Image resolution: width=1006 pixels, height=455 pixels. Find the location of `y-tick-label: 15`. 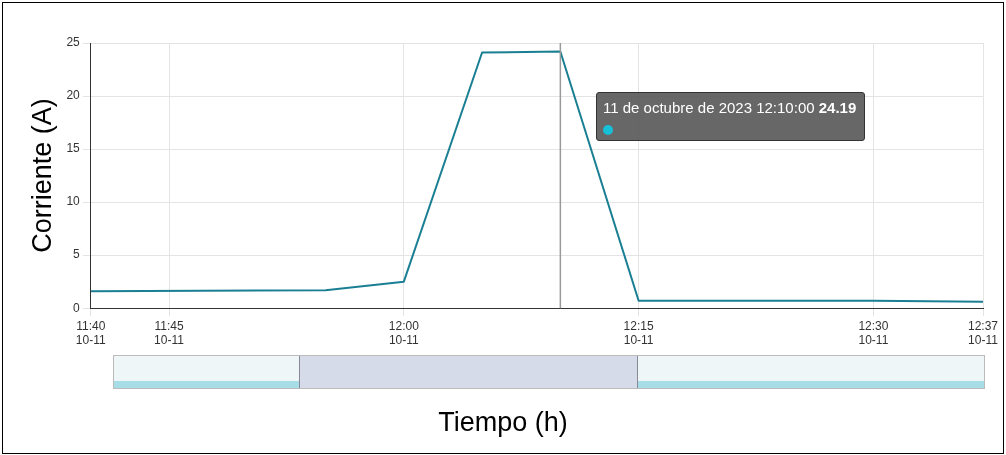

y-tick-label: 15 is located at coordinates (73, 148).